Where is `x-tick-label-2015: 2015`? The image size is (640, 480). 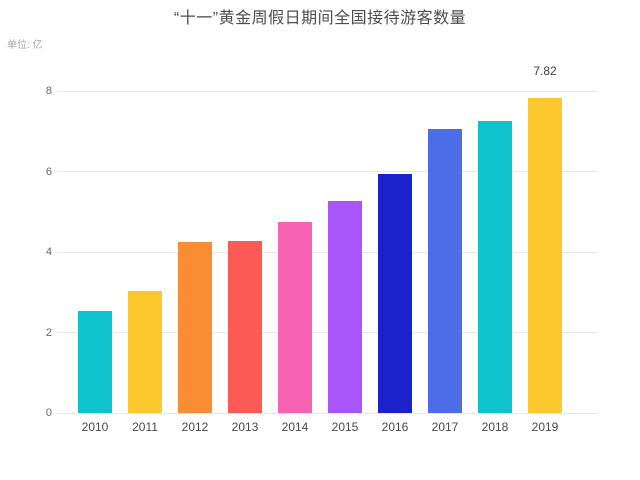 x-tick-label-2015: 2015 is located at coordinates (345, 427).